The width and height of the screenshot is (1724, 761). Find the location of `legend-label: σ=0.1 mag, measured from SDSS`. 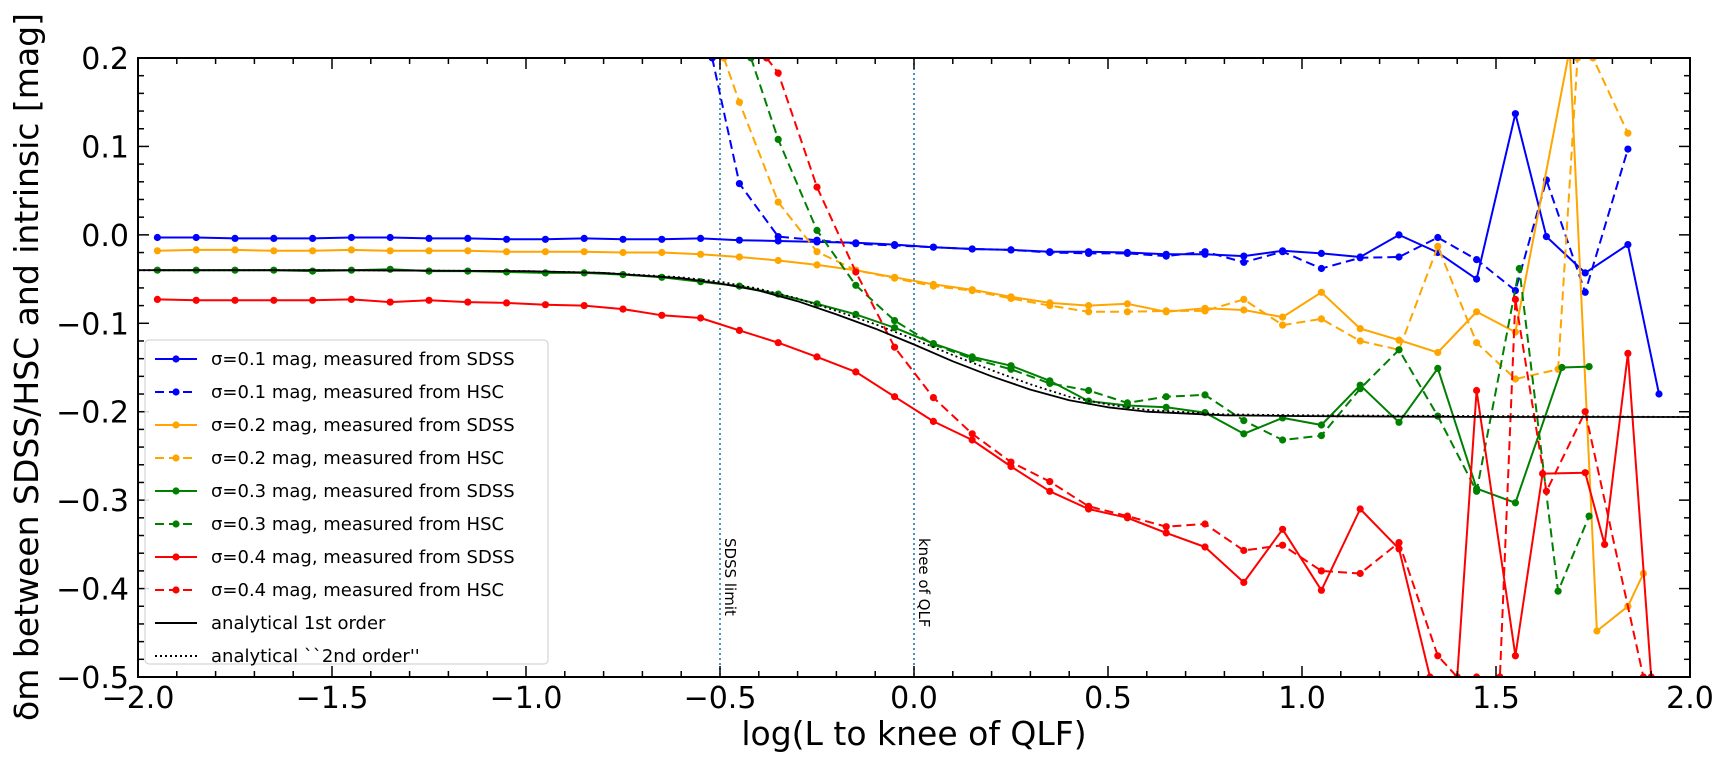

legend-label: σ=0.1 mag, measured from SDSS is located at coordinates (363, 359).